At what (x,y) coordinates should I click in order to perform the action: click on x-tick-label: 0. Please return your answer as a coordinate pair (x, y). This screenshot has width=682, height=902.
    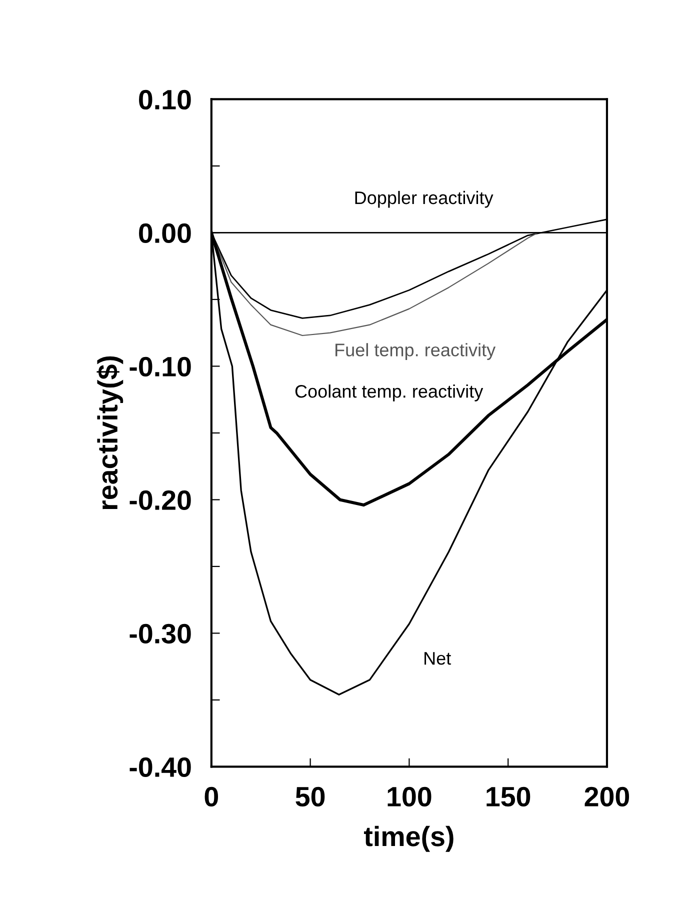
    Looking at the image, I should click on (211, 796).